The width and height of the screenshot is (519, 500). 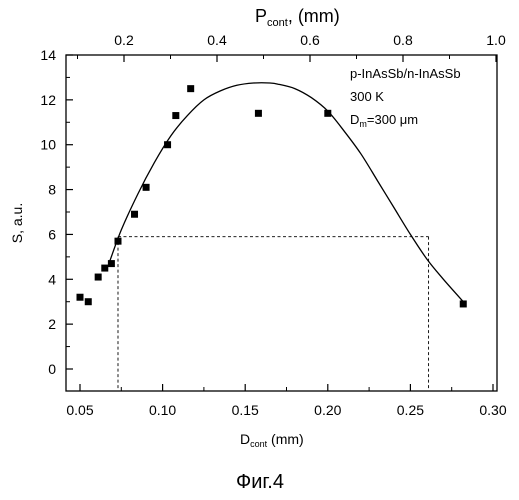 What do you see at coordinates (314, 16) in the screenshot?
I see `top-axis-title-unit: , (mm)` at bounding box center [314, 16].